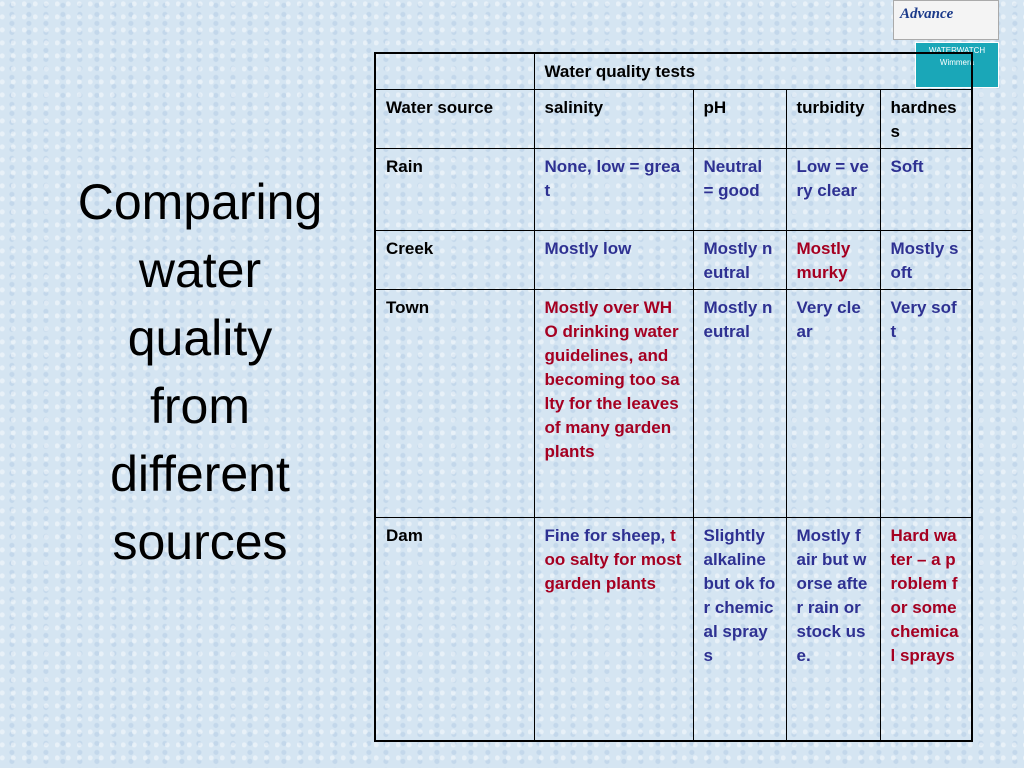 The height and width of the screenshot is (768, 1024). Describe the element at coordinates (613, 118) in the screenshot. I see `column-header: salinity` at that location.